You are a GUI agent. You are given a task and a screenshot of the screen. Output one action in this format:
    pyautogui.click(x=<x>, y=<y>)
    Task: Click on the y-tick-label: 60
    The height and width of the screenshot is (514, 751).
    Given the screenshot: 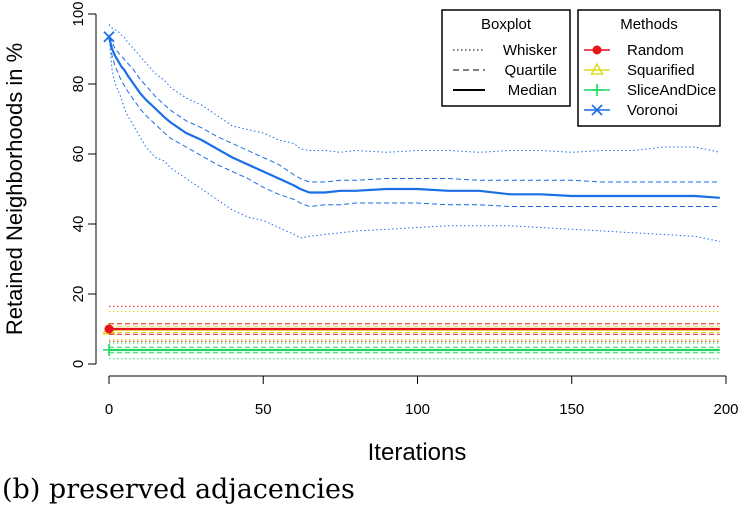 What is the action you would take?
    pyautogui.click(x=78, y=154)
    